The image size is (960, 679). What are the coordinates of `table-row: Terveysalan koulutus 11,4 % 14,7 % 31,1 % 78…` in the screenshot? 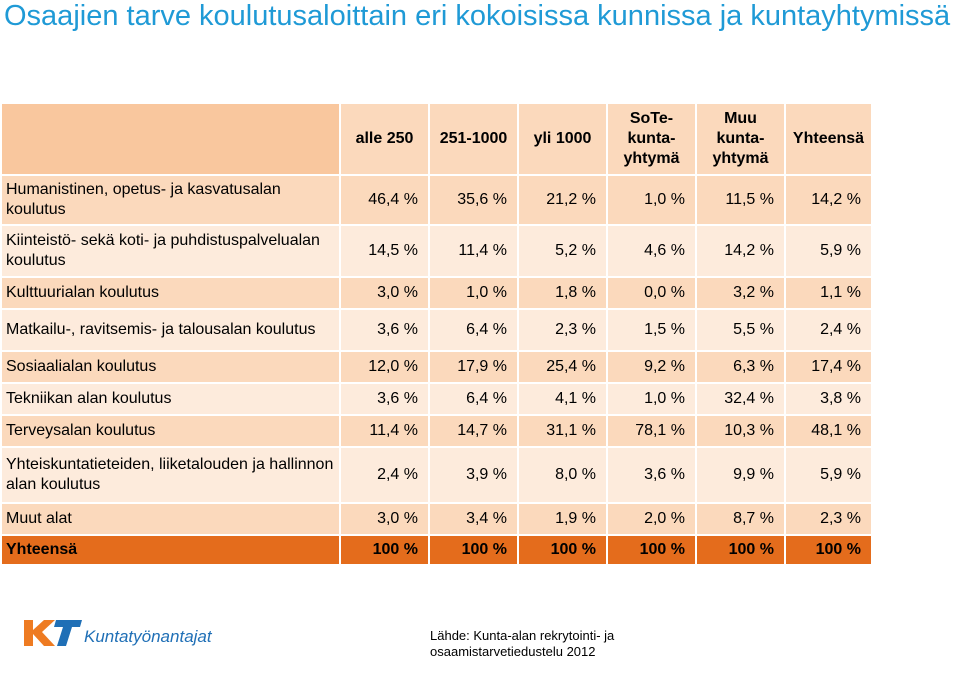 It's located at (436, 431).